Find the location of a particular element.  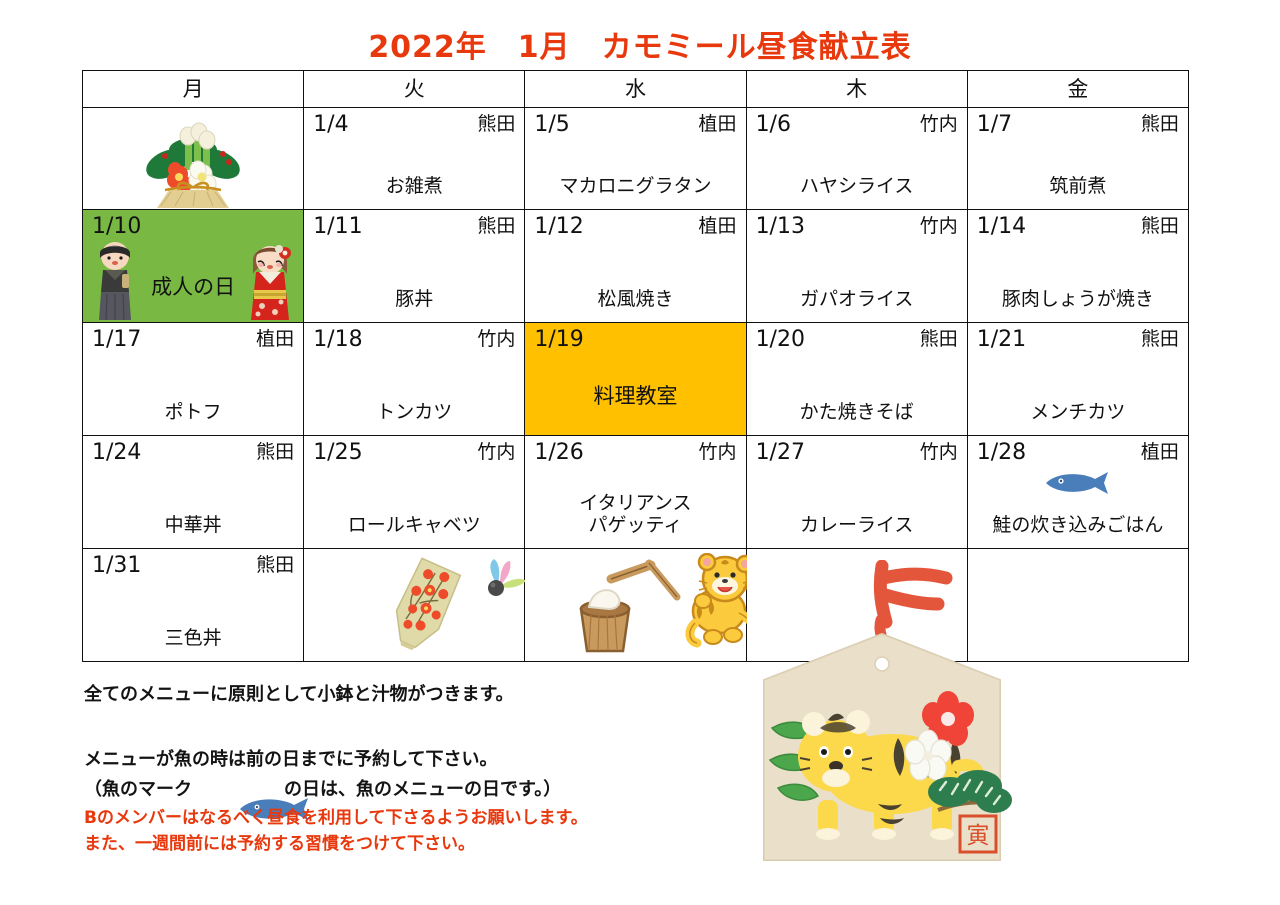

day-cell-inner: 1/10 成人の日 is located at coordinates (193, 266).